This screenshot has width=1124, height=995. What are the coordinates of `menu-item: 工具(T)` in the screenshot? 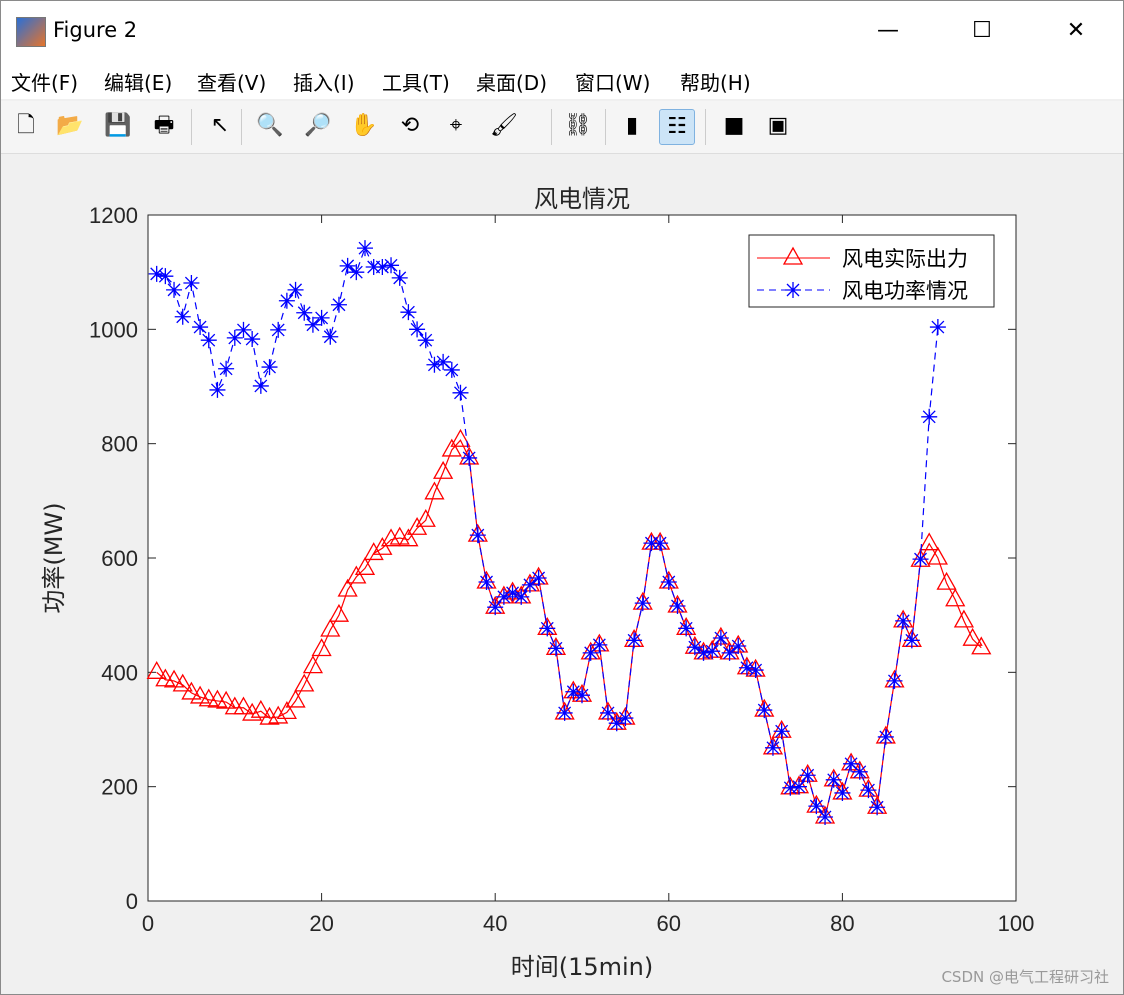 It's located at (416, 83).